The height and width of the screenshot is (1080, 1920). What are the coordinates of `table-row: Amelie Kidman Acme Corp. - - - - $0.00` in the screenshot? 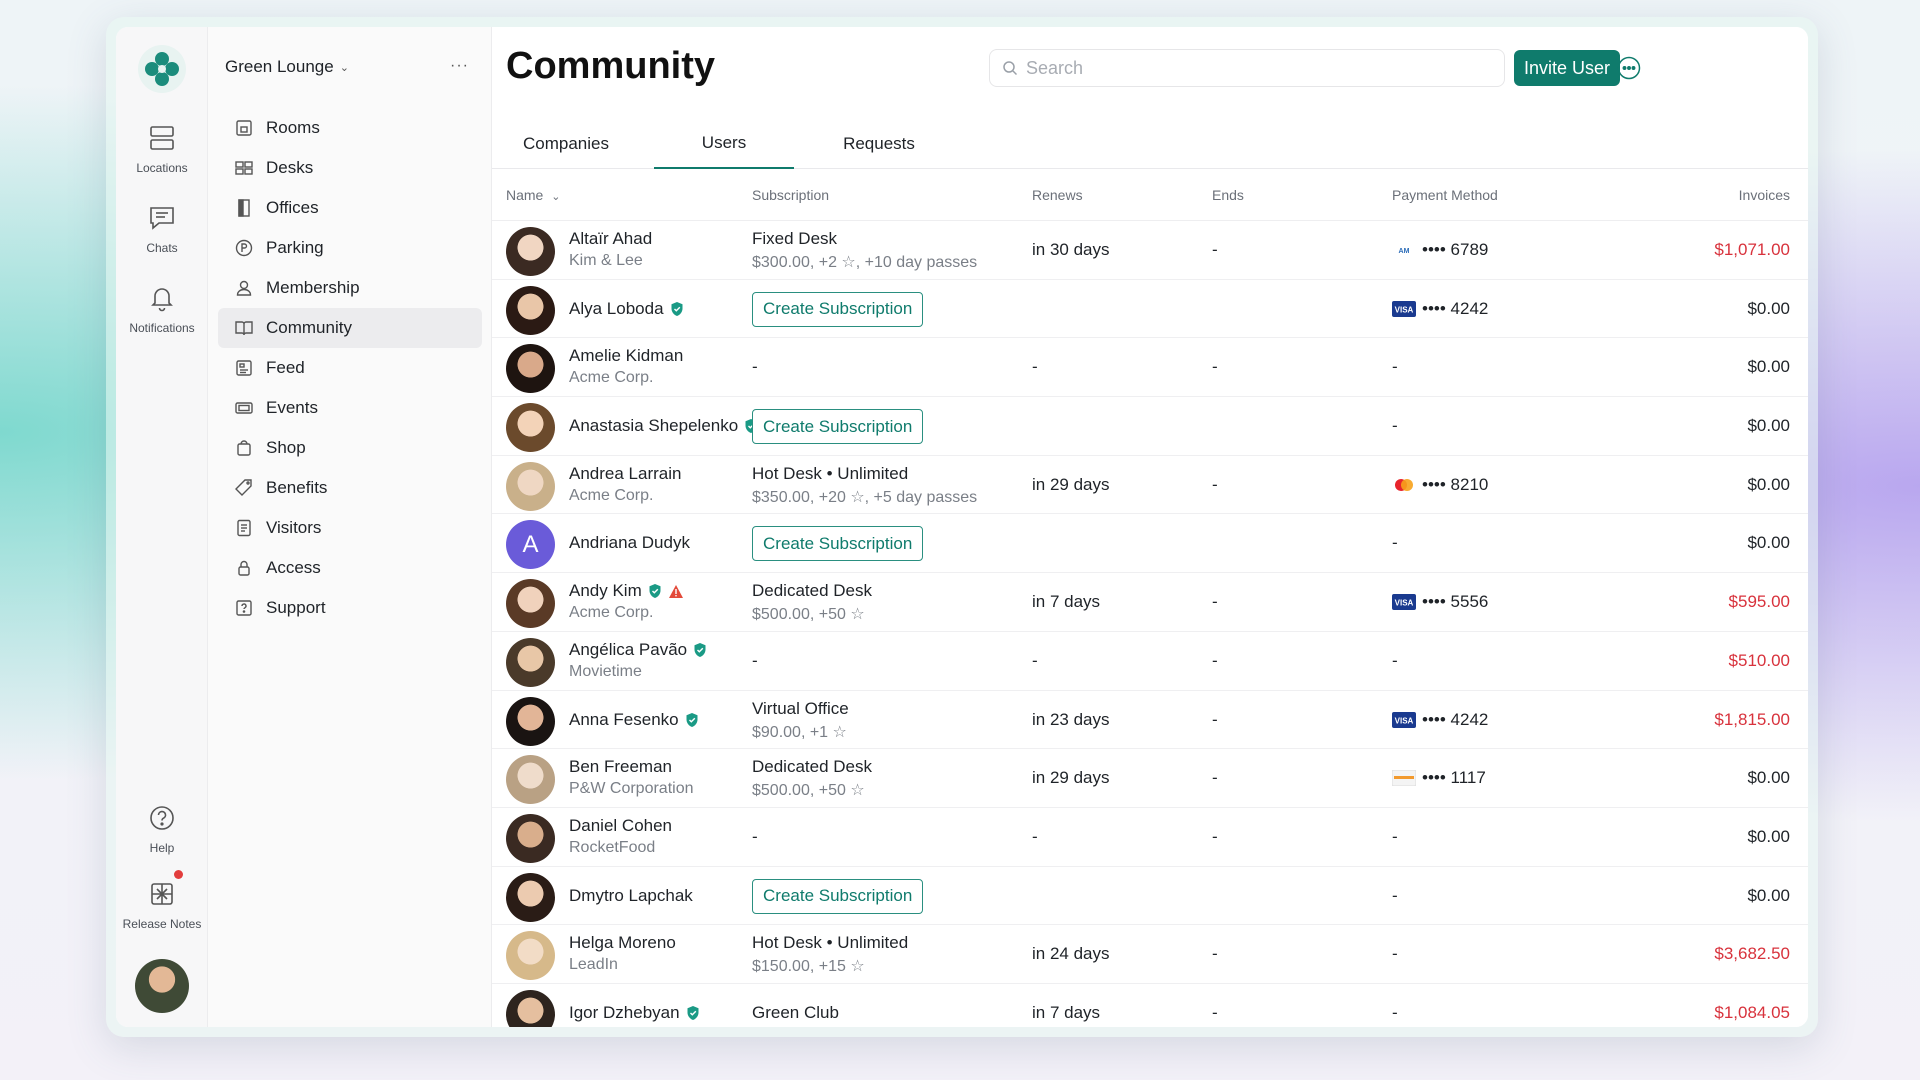 It's located at (1150, 368).